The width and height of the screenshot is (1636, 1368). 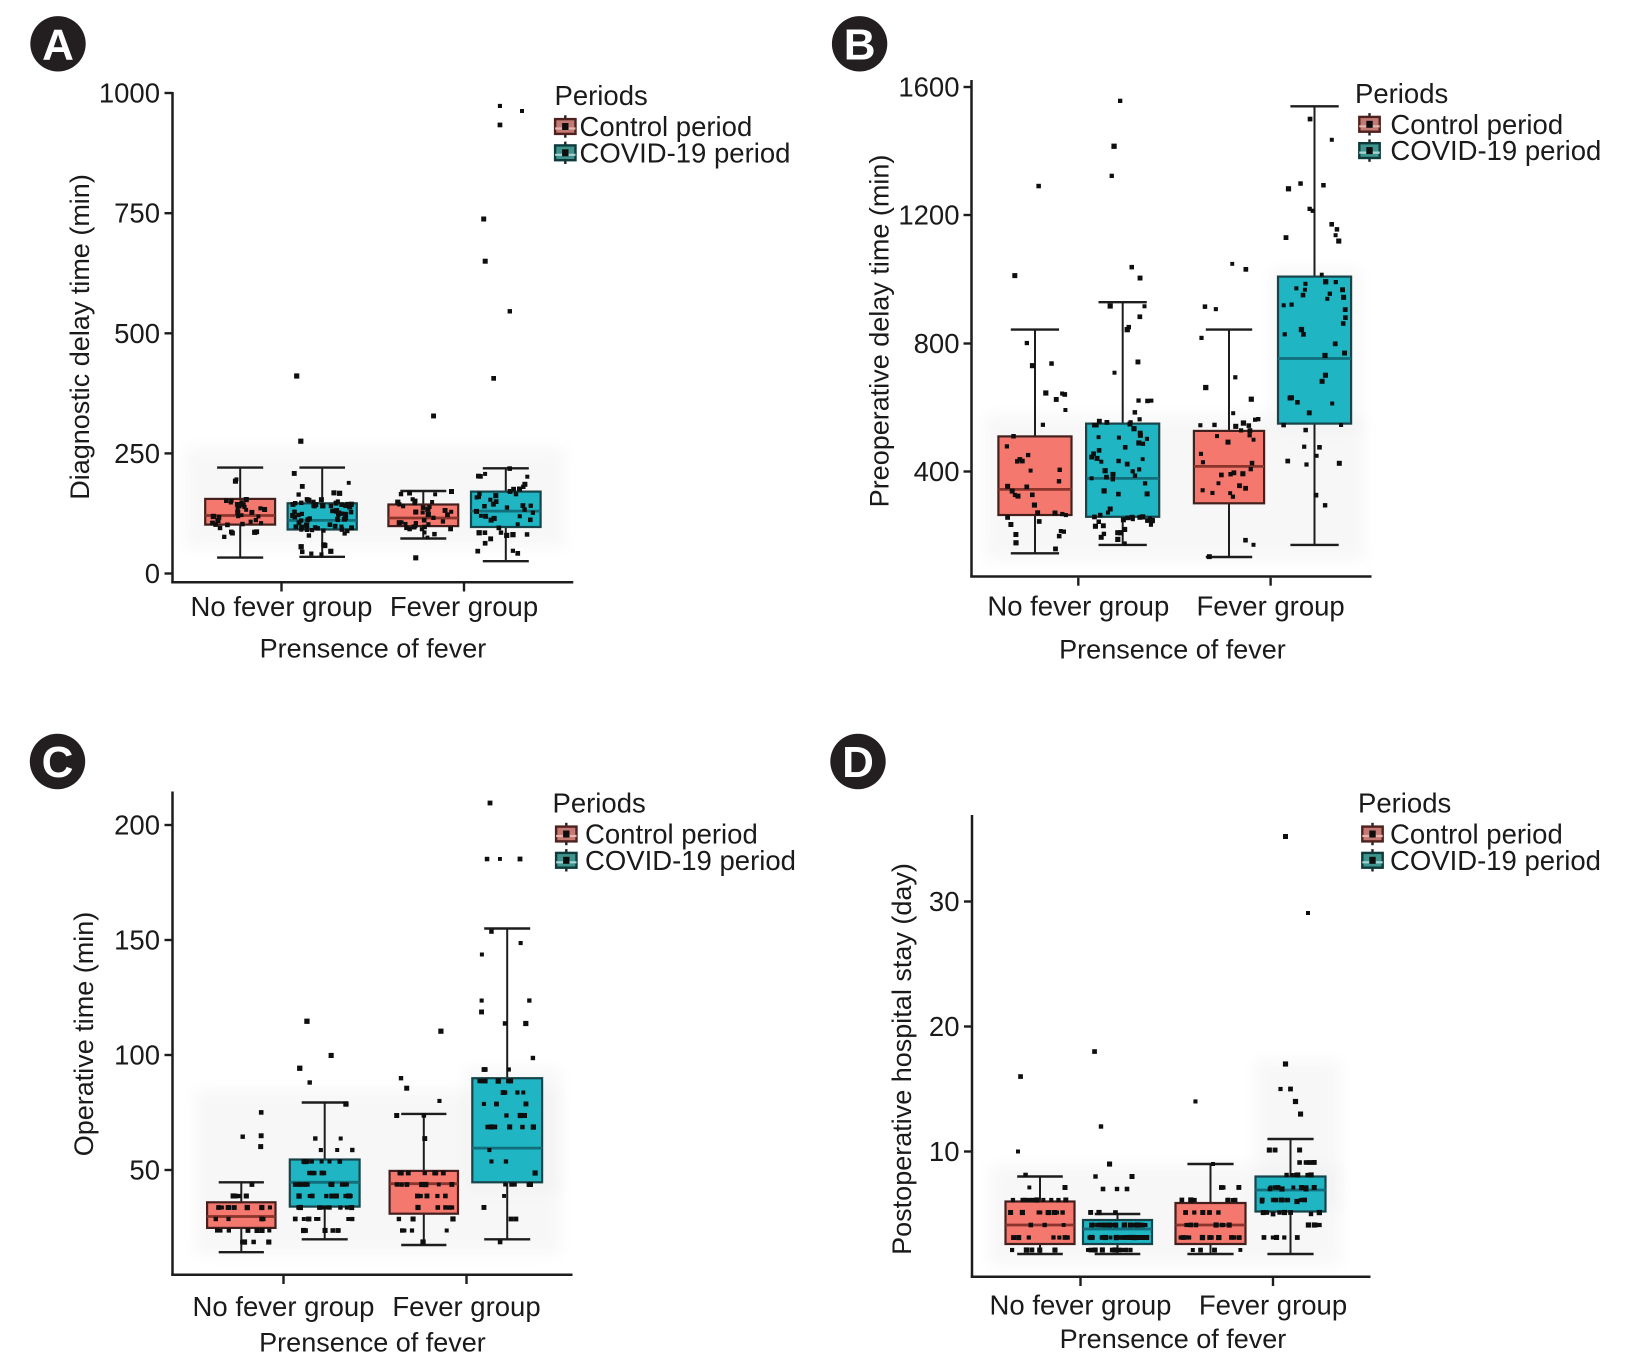 What do you see at coordinates (58, 762) in the screenshot?
I see `svg-text: C` at bounding box center [58, 762].